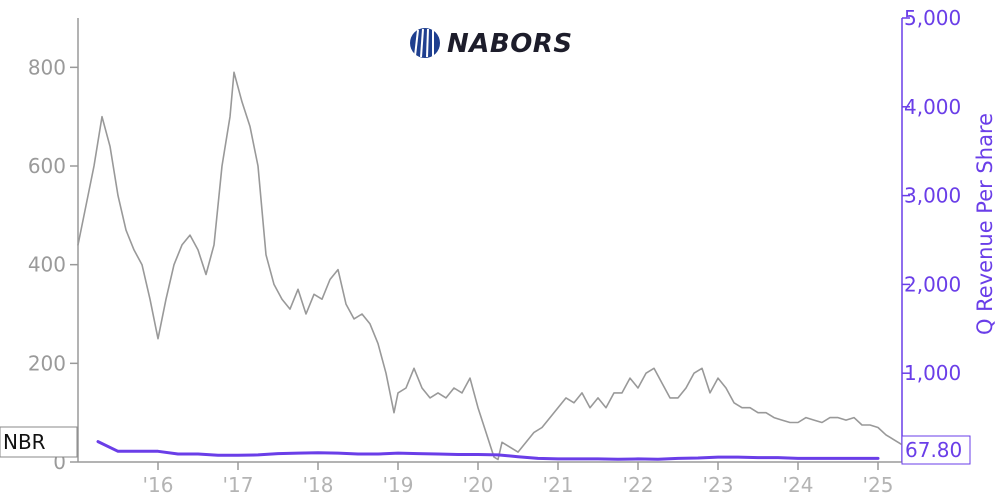 The height and width of the screenshot is (500, 1000). Describe the element at coordinates (425, 43) in the screenshot. I see `nabors-logo-icon` at that location.